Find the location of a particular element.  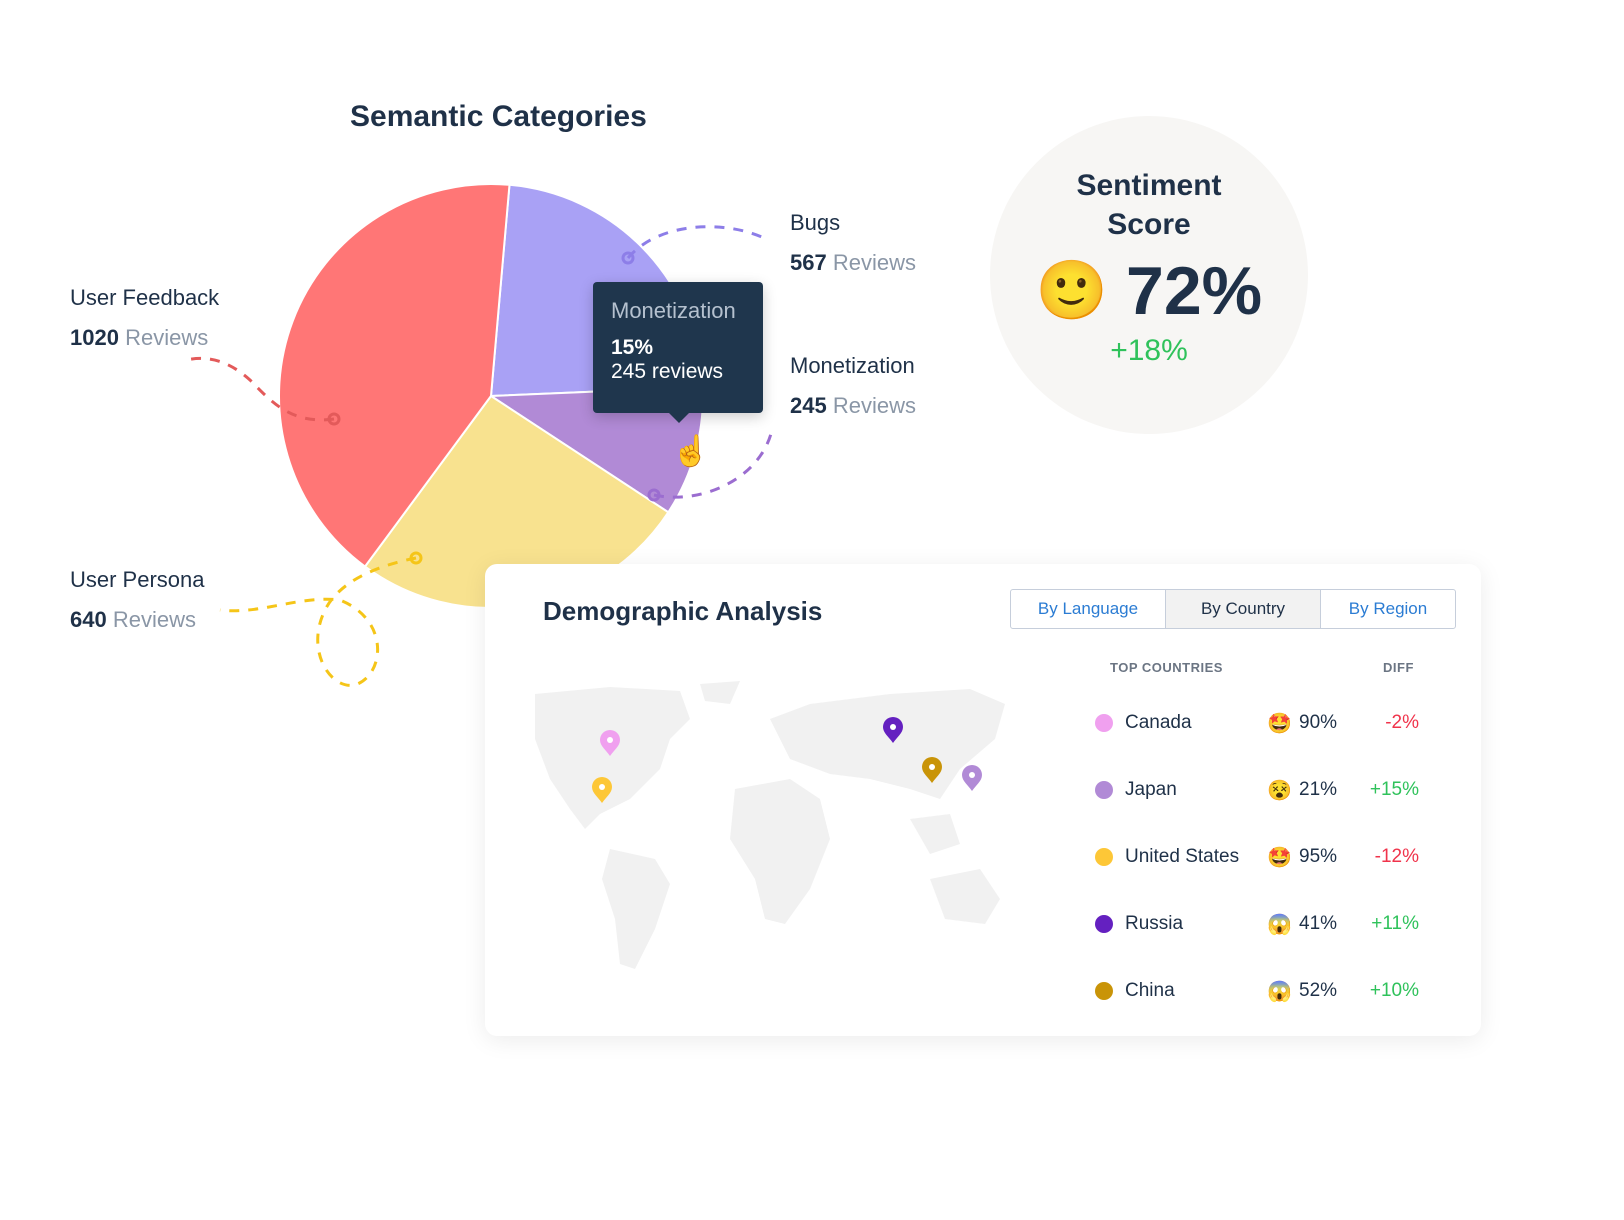

smile-emoji-icon: 🙂 is located at coordinates (1072, 290).